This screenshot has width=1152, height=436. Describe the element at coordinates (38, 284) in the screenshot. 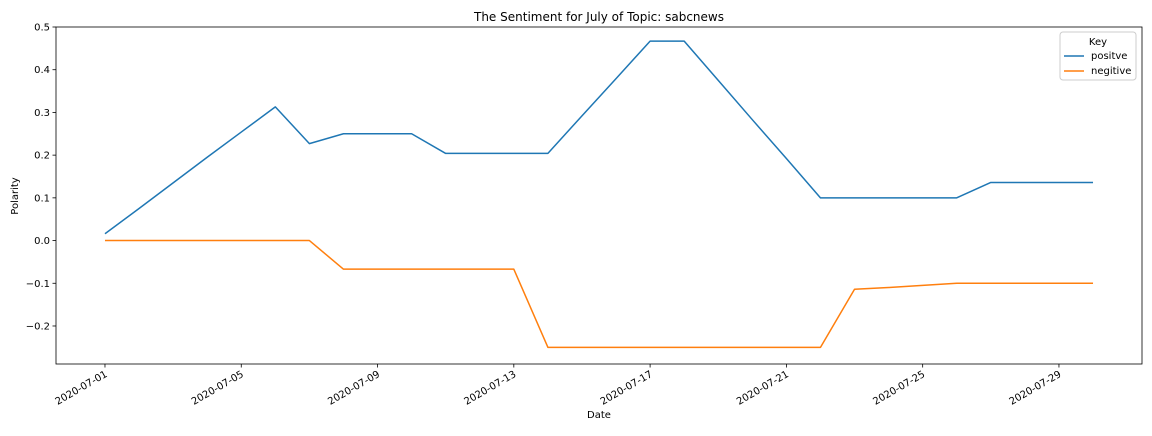

I see `y-tick-label: −0.1` at that location.